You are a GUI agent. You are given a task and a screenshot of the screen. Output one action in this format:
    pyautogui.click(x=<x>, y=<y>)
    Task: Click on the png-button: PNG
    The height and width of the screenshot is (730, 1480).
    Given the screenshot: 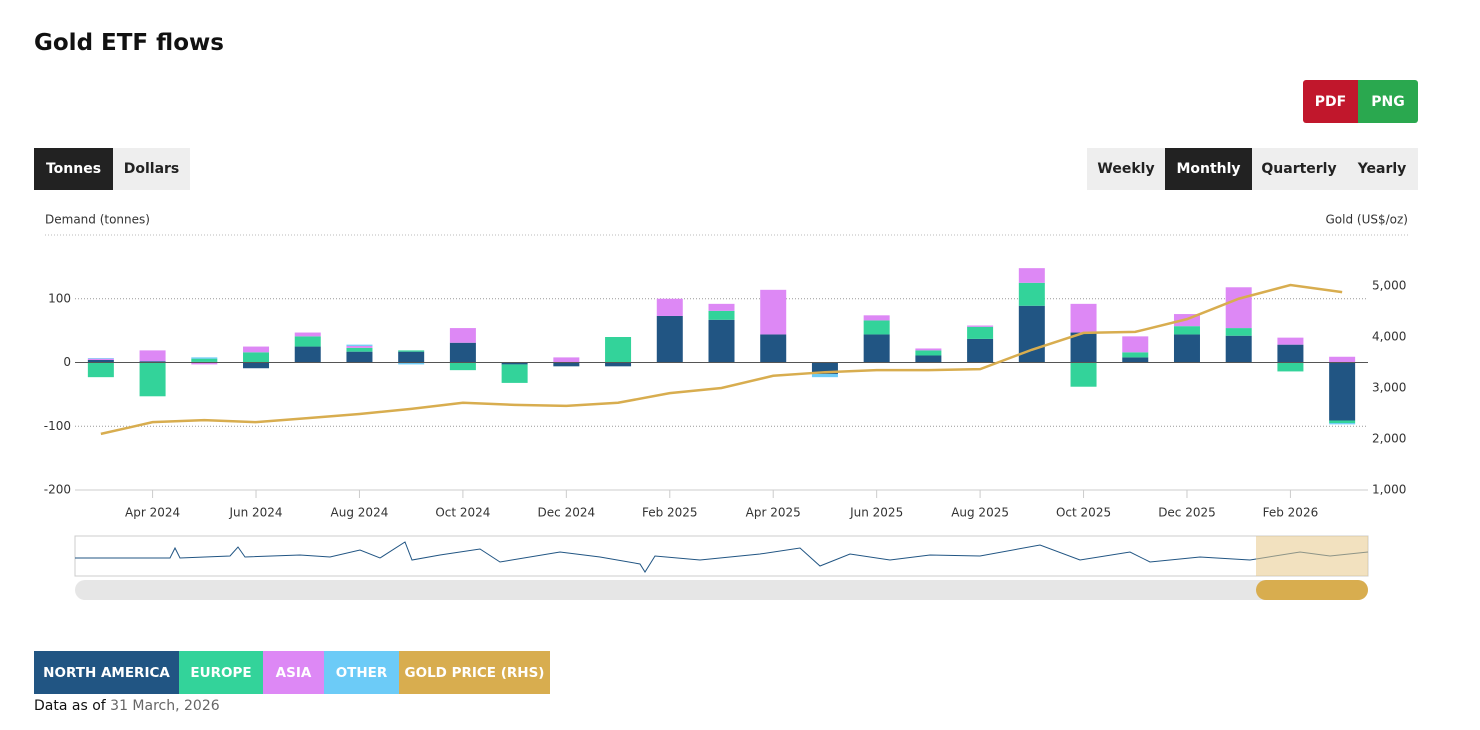 What is the action you would take?
    pyautogui.click(x=1388, y=101)
    